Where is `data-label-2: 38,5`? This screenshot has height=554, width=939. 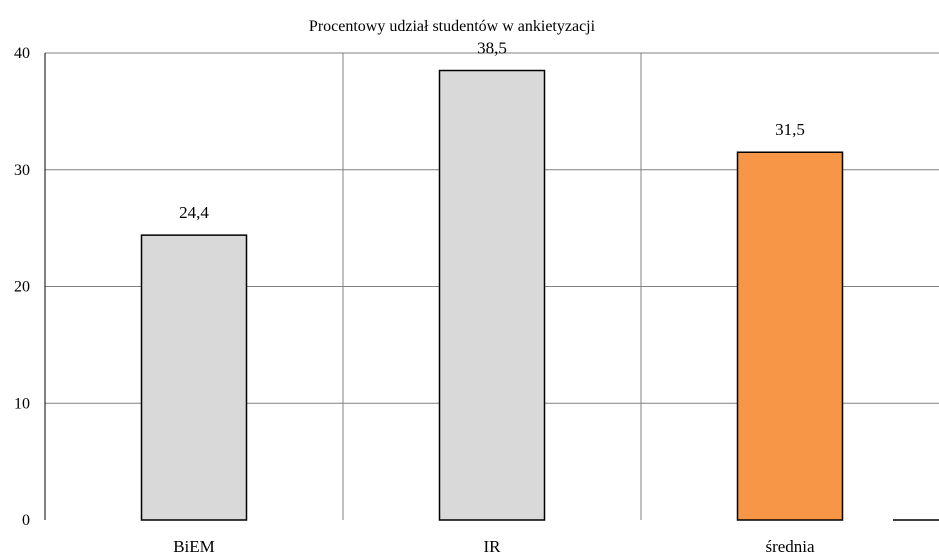 data-label-2: 38,5 is located at coordinates (492, 48).